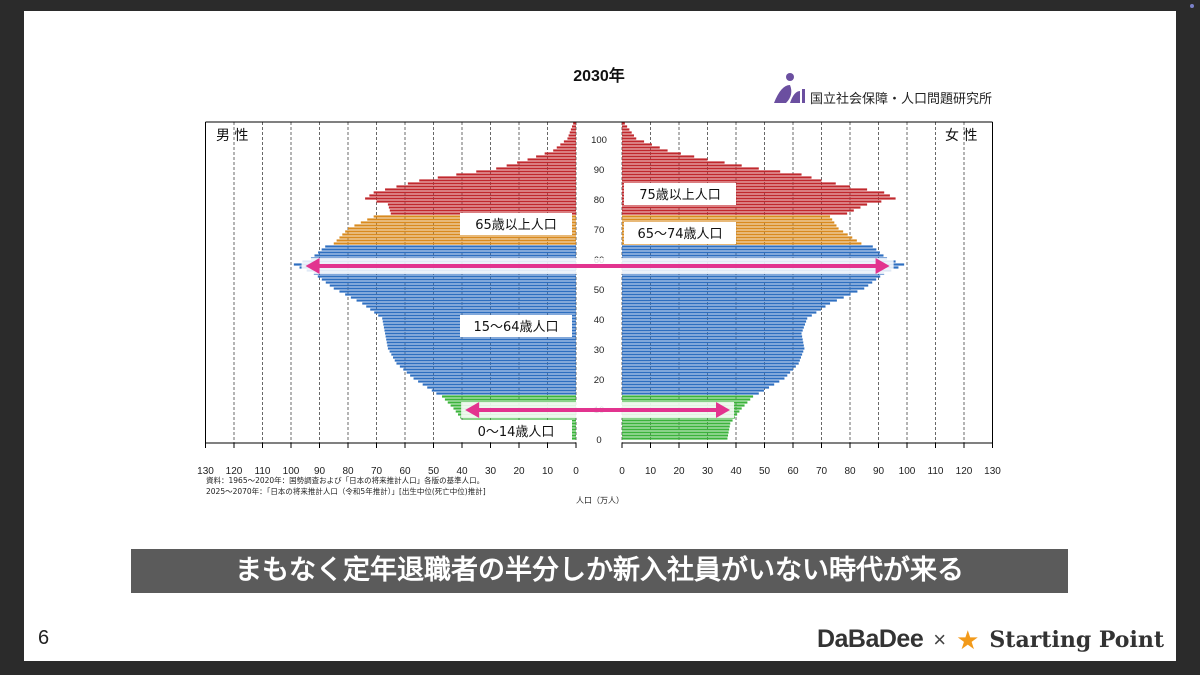 This screenshot has width=1200, height=675. Describe the element at coordinates (679, 471) in the screenshot. I see `x-tick-label-female-20: 20` at that location.